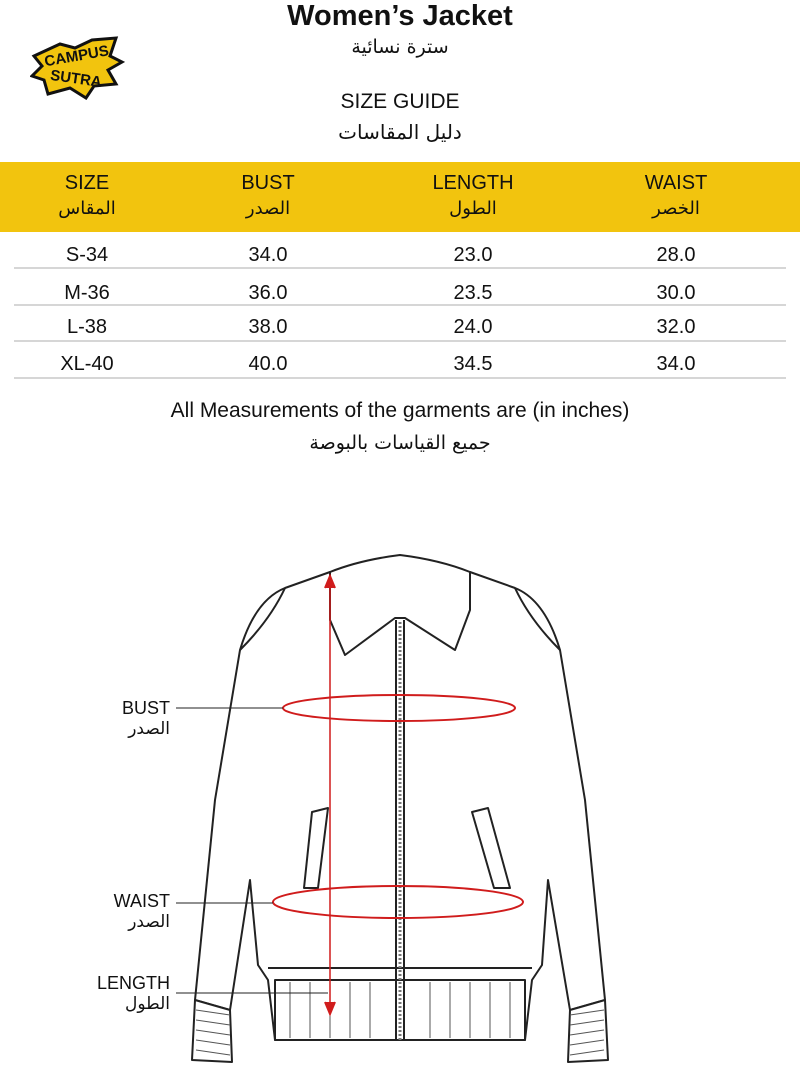 This screenshot has width=800, height=1091. What do you see at coordinates (87, 183) in the screenshot?
I see `header-size: SIZE` at bounding box center [87, 183].